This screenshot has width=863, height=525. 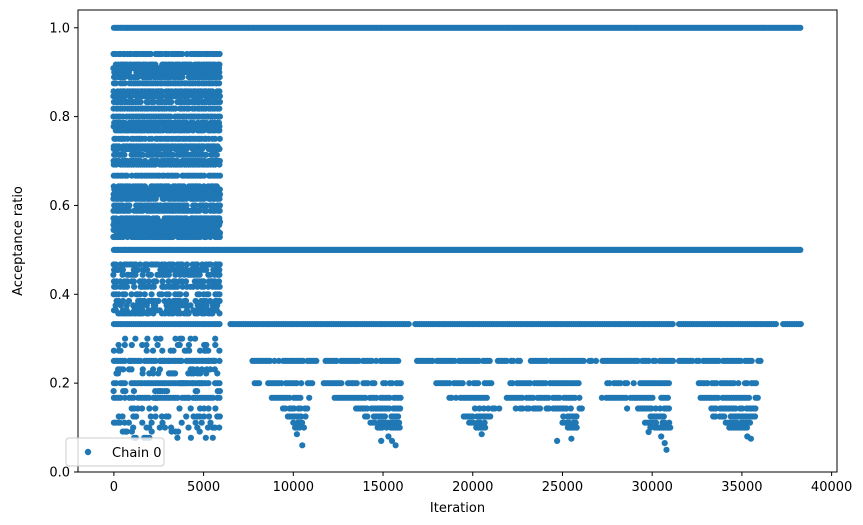 I want to click on x-tick-label: 25000, so click(x=562, y=487).